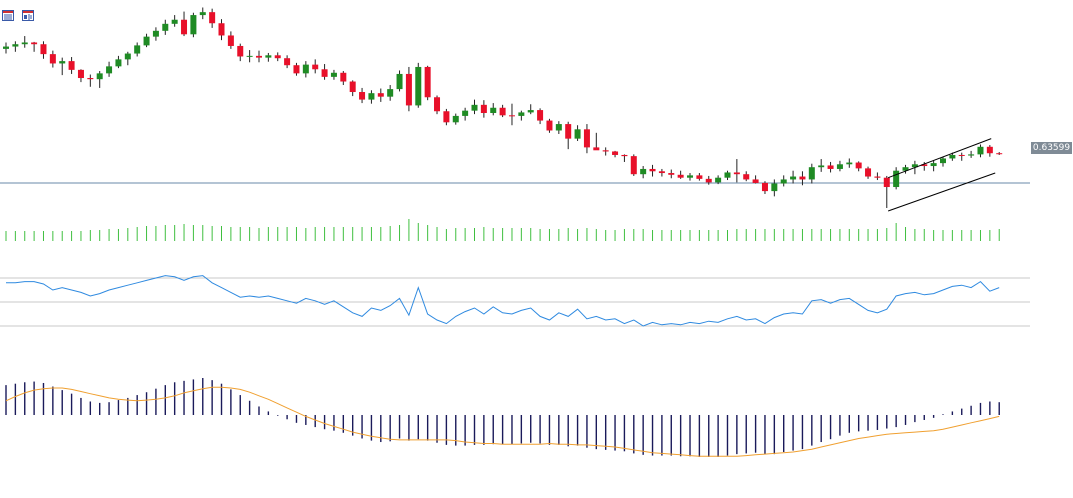 The width and height of the screenshot is (1073, 498). What do you see at coordinates (502, 417) in the screenshot?
I see `macd-pane` at bounding box center [502, 417].